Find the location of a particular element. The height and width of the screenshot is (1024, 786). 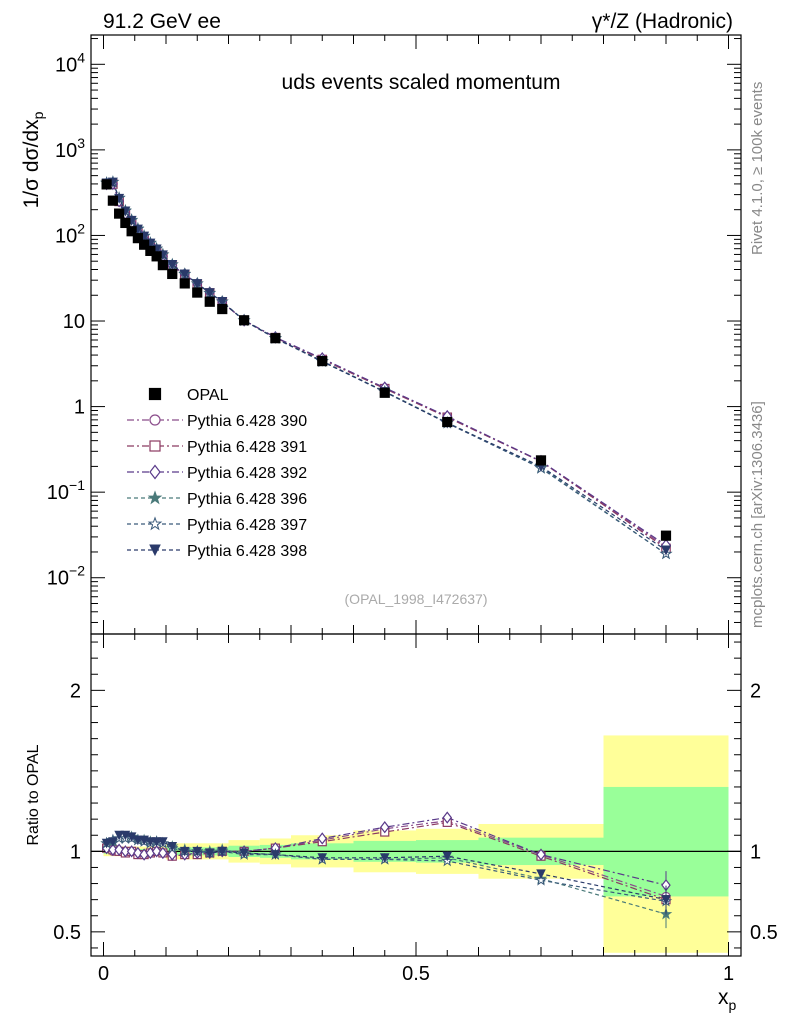

y-tick-label: 10⁻¹ is located at coordinates (66, 490).